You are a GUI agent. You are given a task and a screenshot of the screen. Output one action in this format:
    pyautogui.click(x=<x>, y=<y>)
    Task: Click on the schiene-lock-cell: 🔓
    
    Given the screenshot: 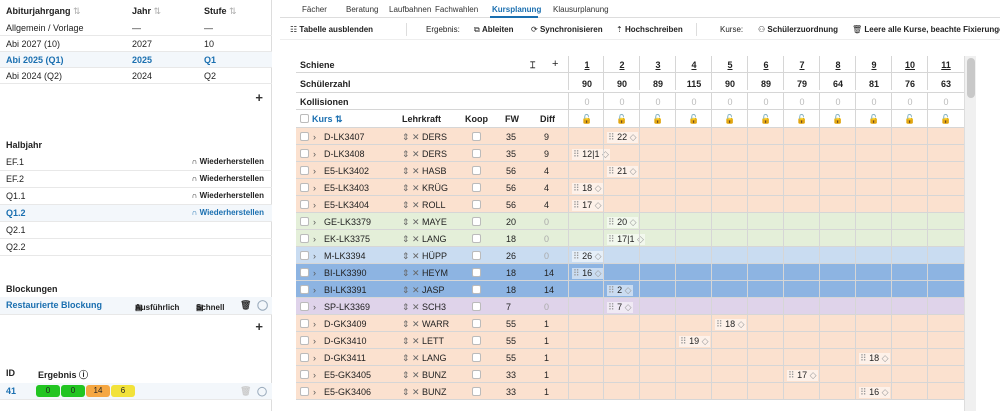 What is the action you would take?
    pyautogui.click(x=586, y=119)
    